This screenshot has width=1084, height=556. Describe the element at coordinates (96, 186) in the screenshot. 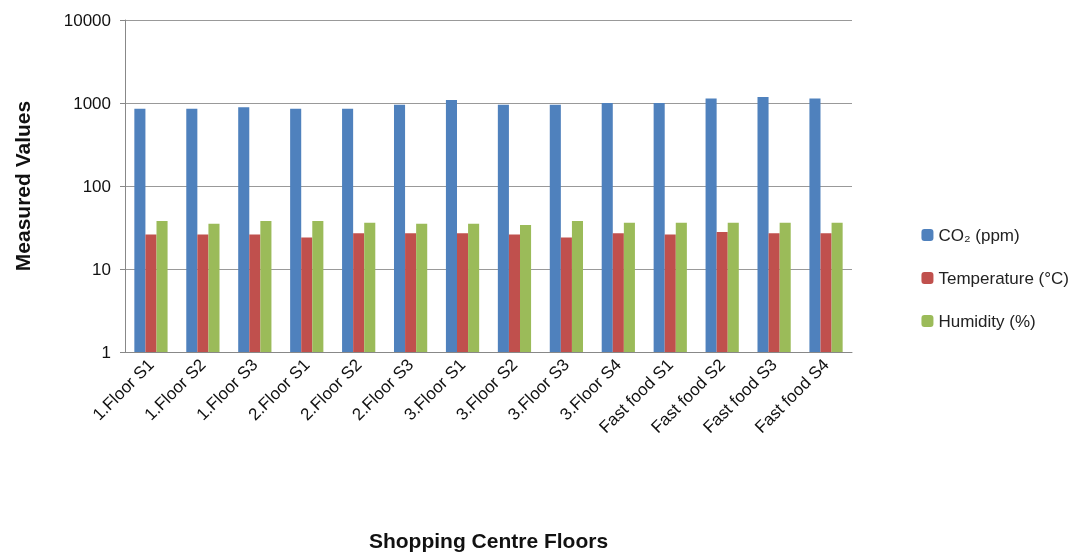

I see `y-tick-label: 100` at that location.